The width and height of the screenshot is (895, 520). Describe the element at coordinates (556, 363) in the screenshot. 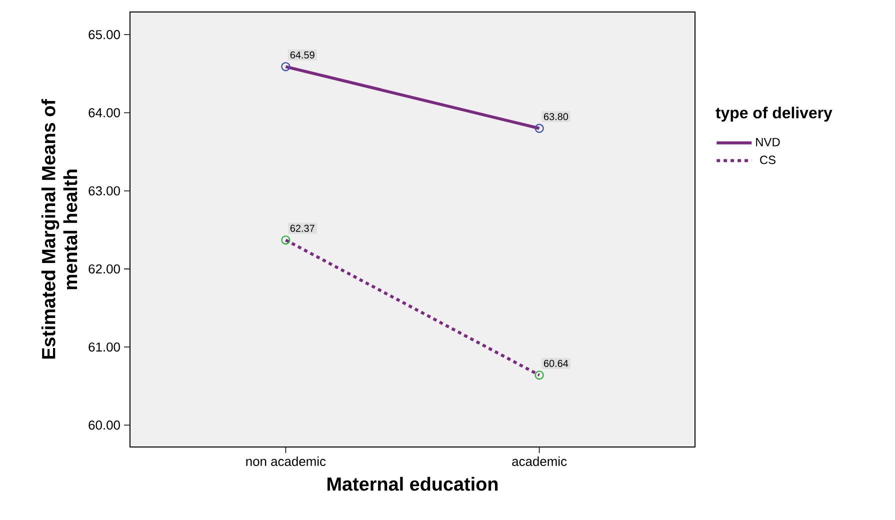

I see `data-label: 60.64` at that location.